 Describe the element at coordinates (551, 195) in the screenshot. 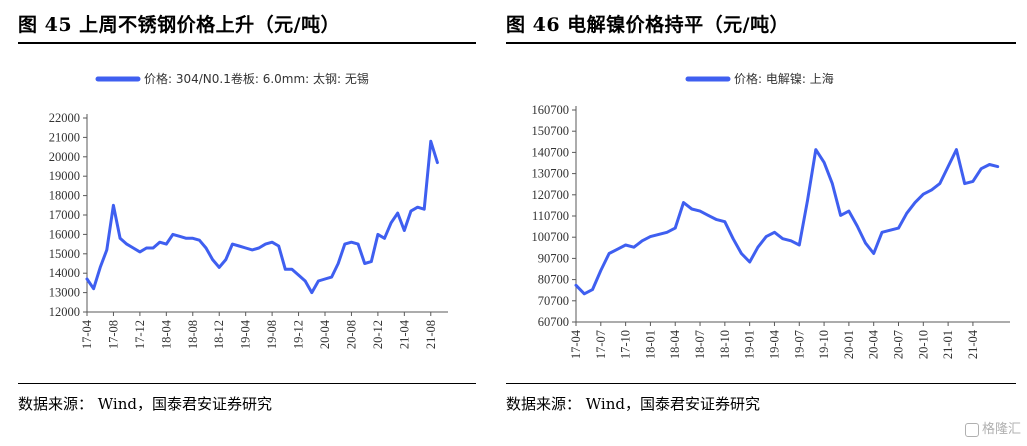

I see `y-tick-label: 120700` at that location.